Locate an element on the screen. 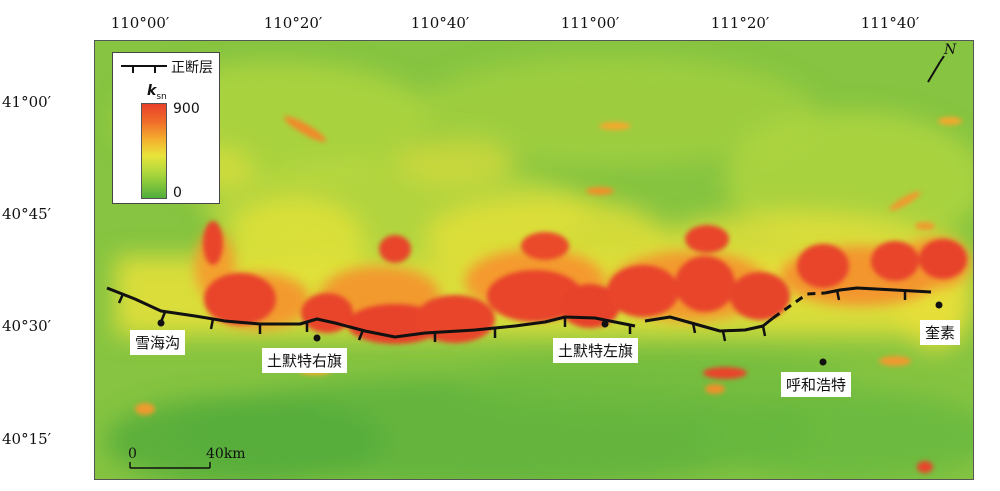 This screenshot has height=491, width=1000. longitude-tick: 111°20′ is located at coordinates (740, 23).